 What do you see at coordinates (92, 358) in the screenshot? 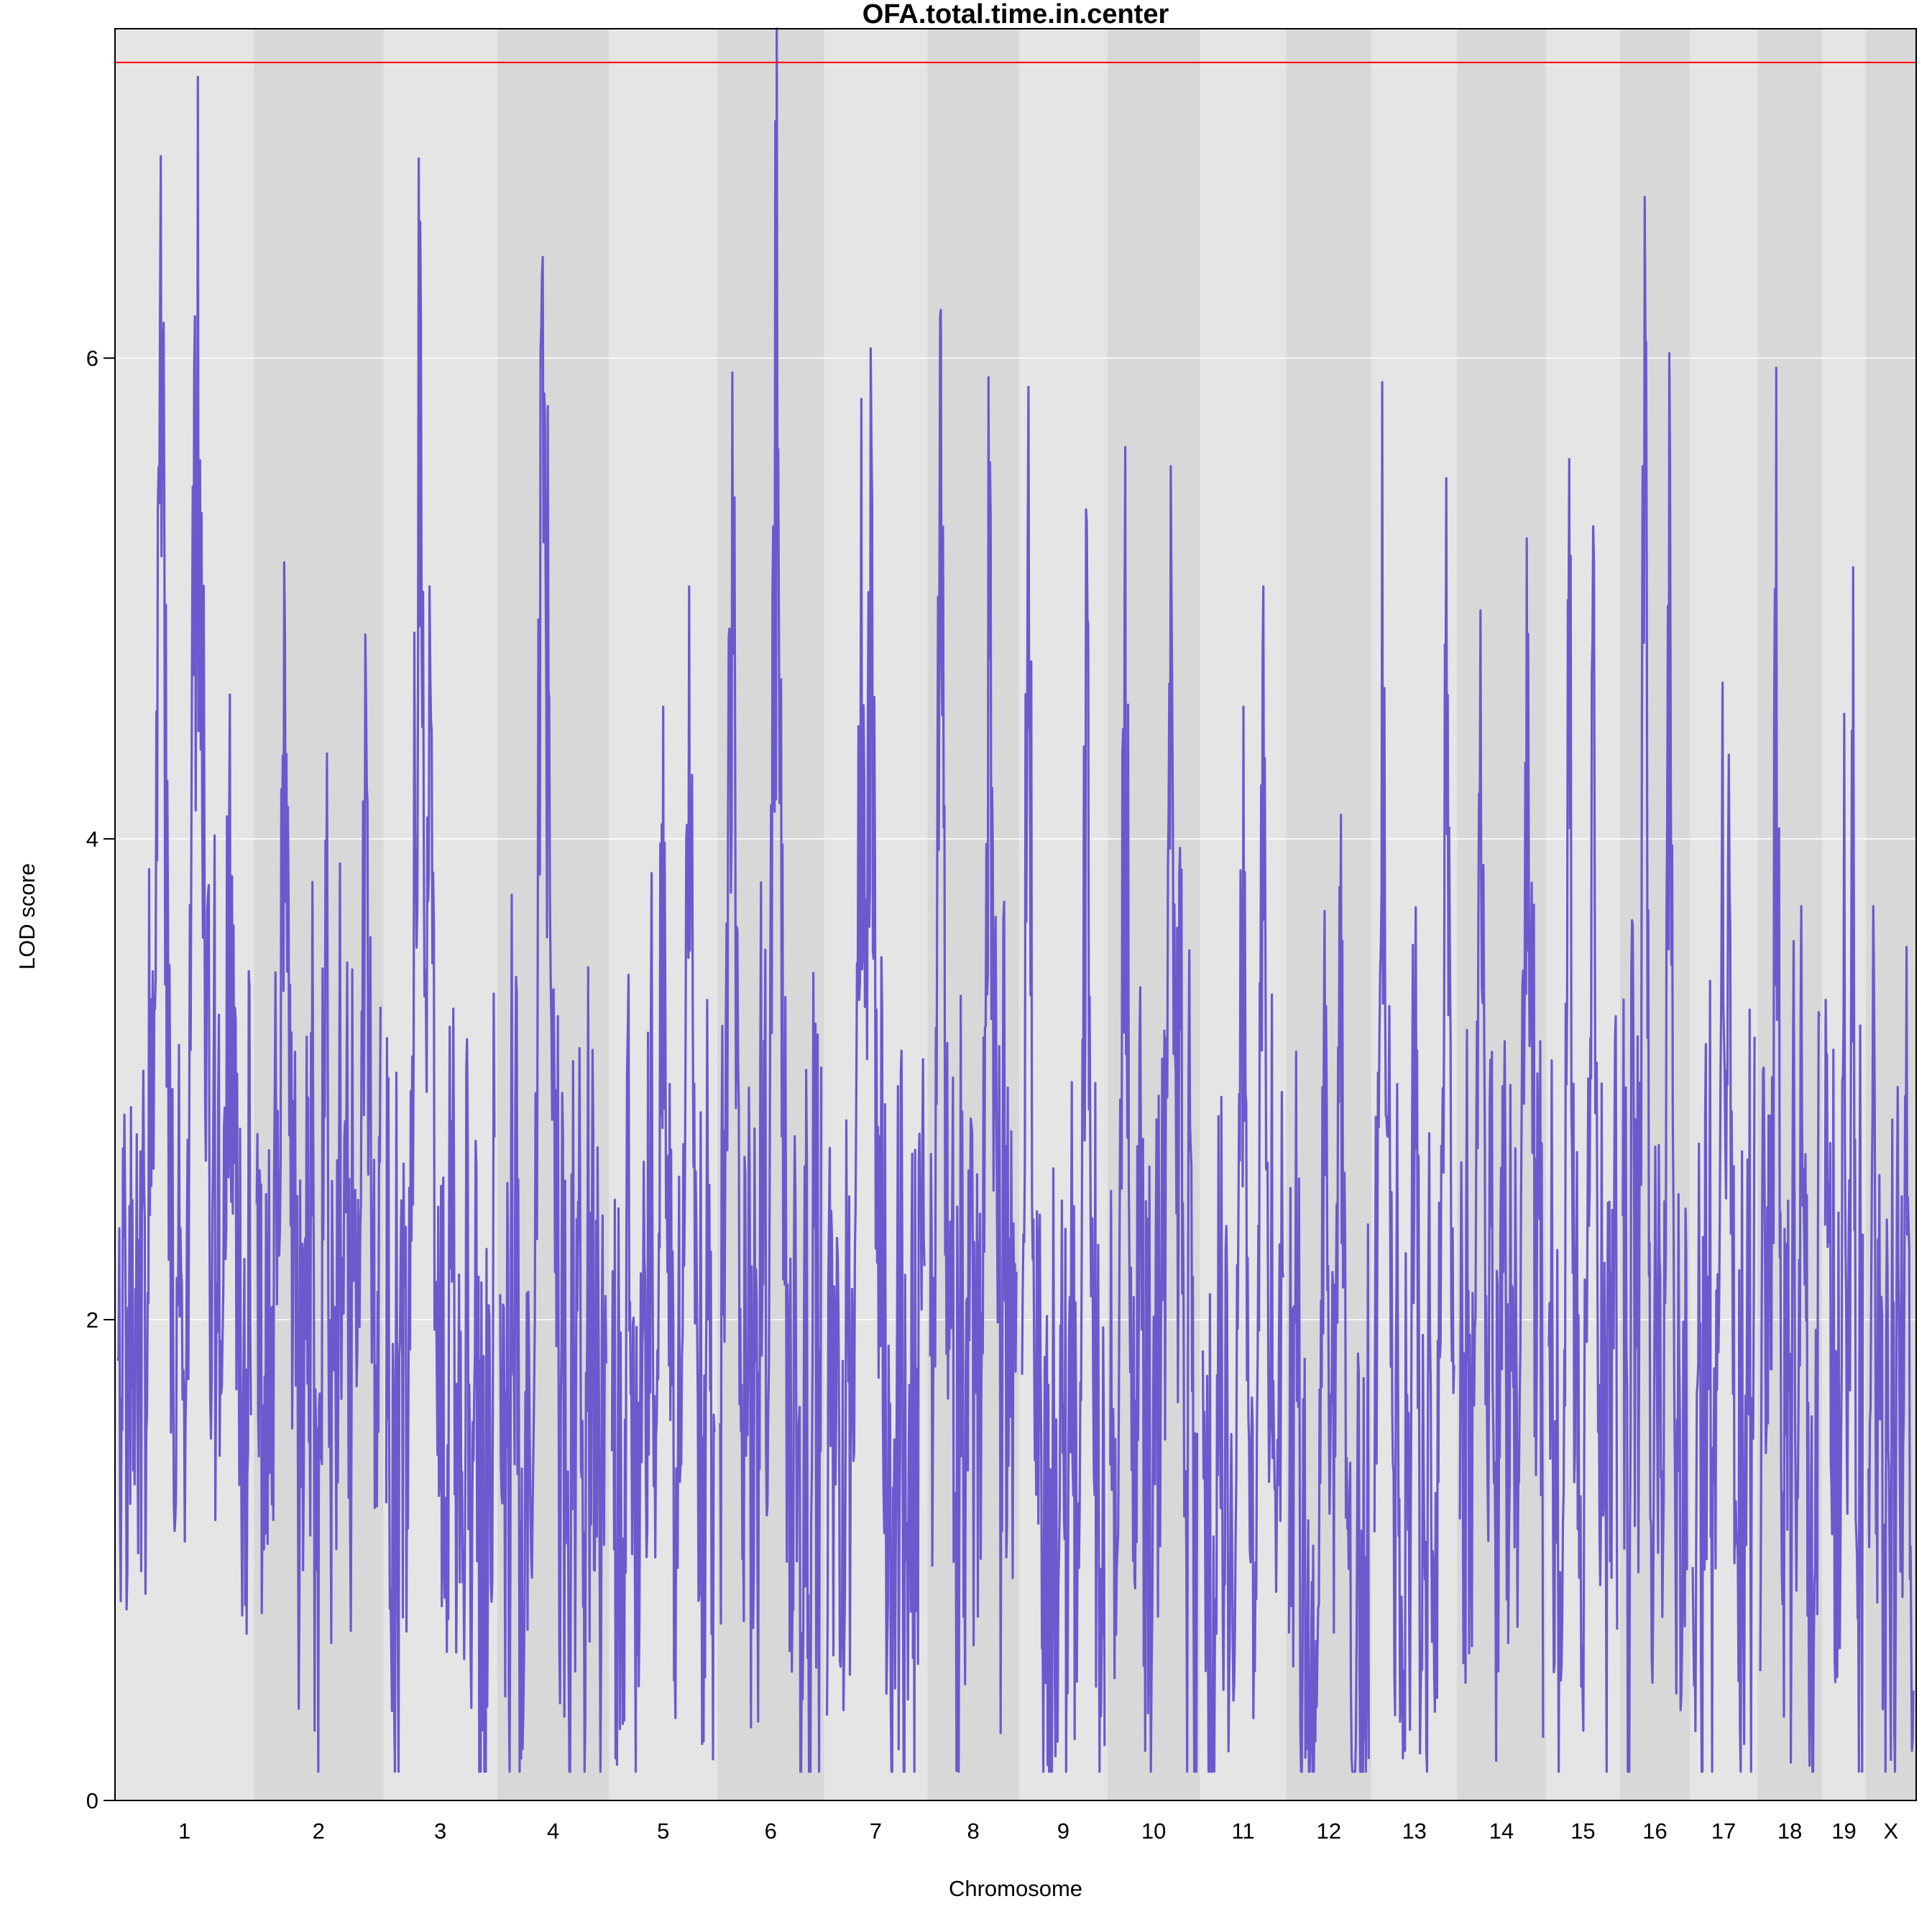
I see `y-tick-label-6: 6` at bounding box center [92, 358].